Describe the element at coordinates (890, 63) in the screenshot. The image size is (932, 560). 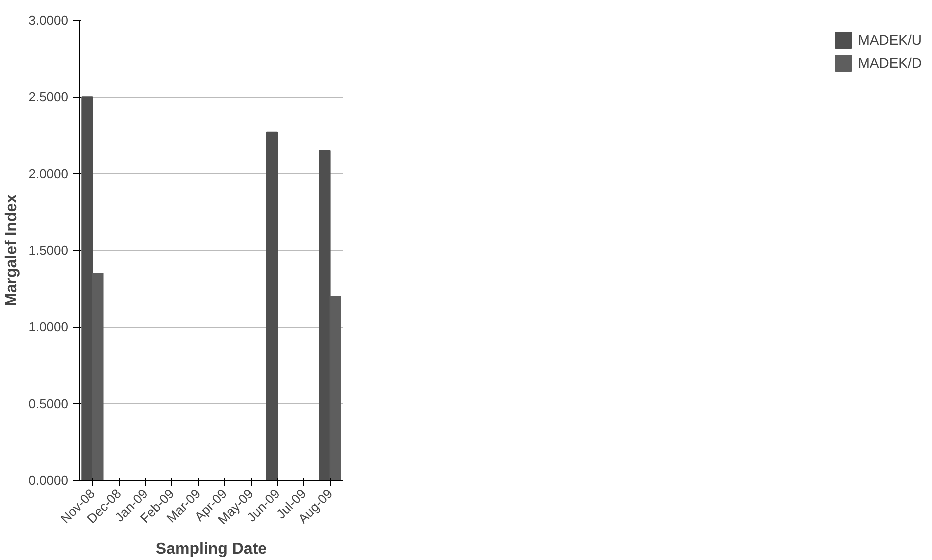
I see `legend-label: MADEK/D` at that location.